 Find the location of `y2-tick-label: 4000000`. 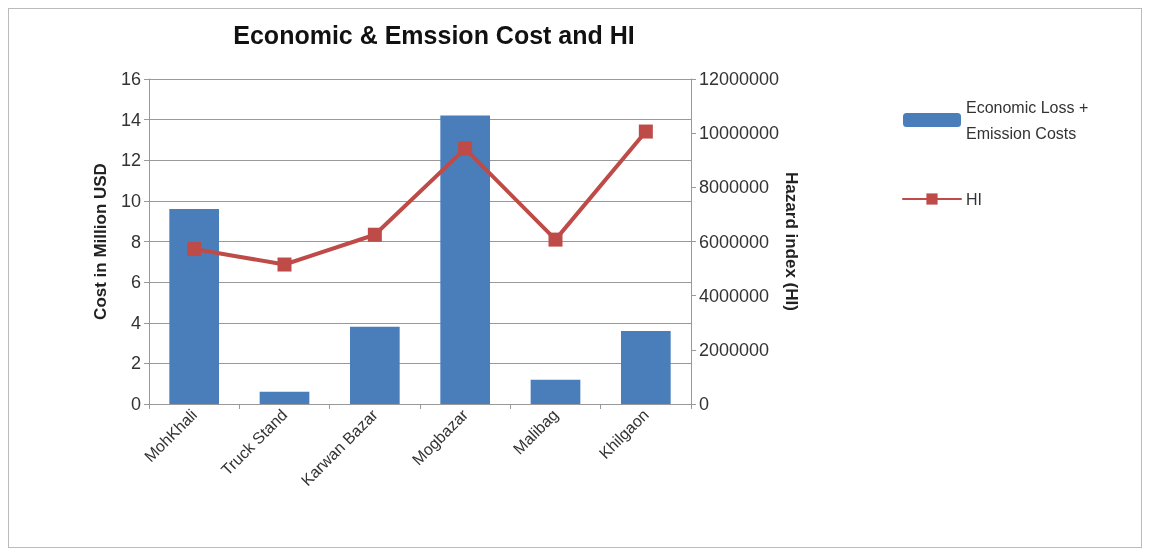

y2-tick-label: 4000000 is located at coordinates (734, 295).